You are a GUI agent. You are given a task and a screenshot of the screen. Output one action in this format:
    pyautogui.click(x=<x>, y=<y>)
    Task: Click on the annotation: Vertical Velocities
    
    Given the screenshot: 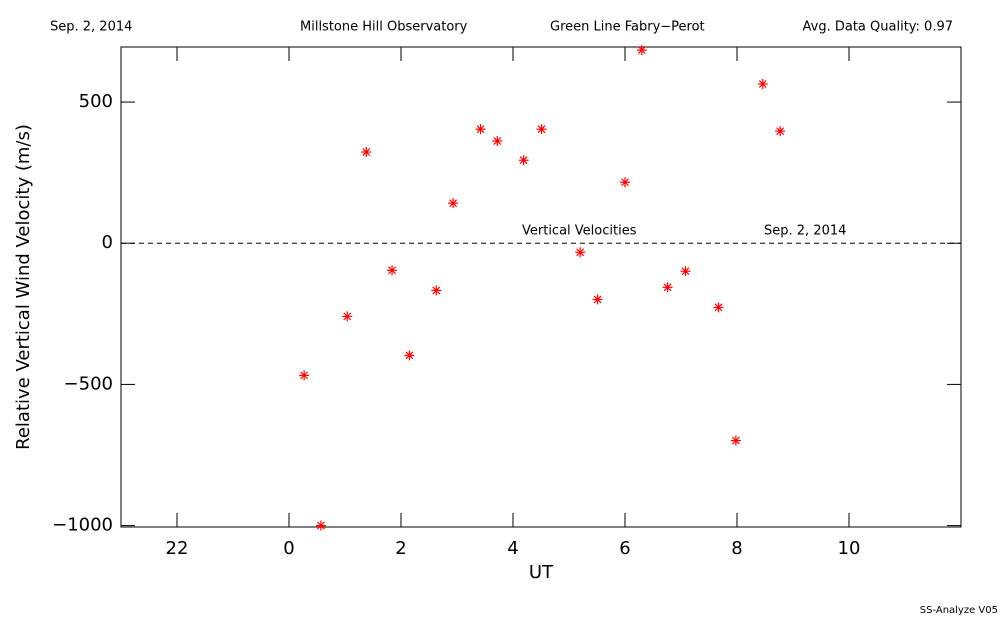 What is the action you would take?
    pyautogui.click(x=579, y=231)
    